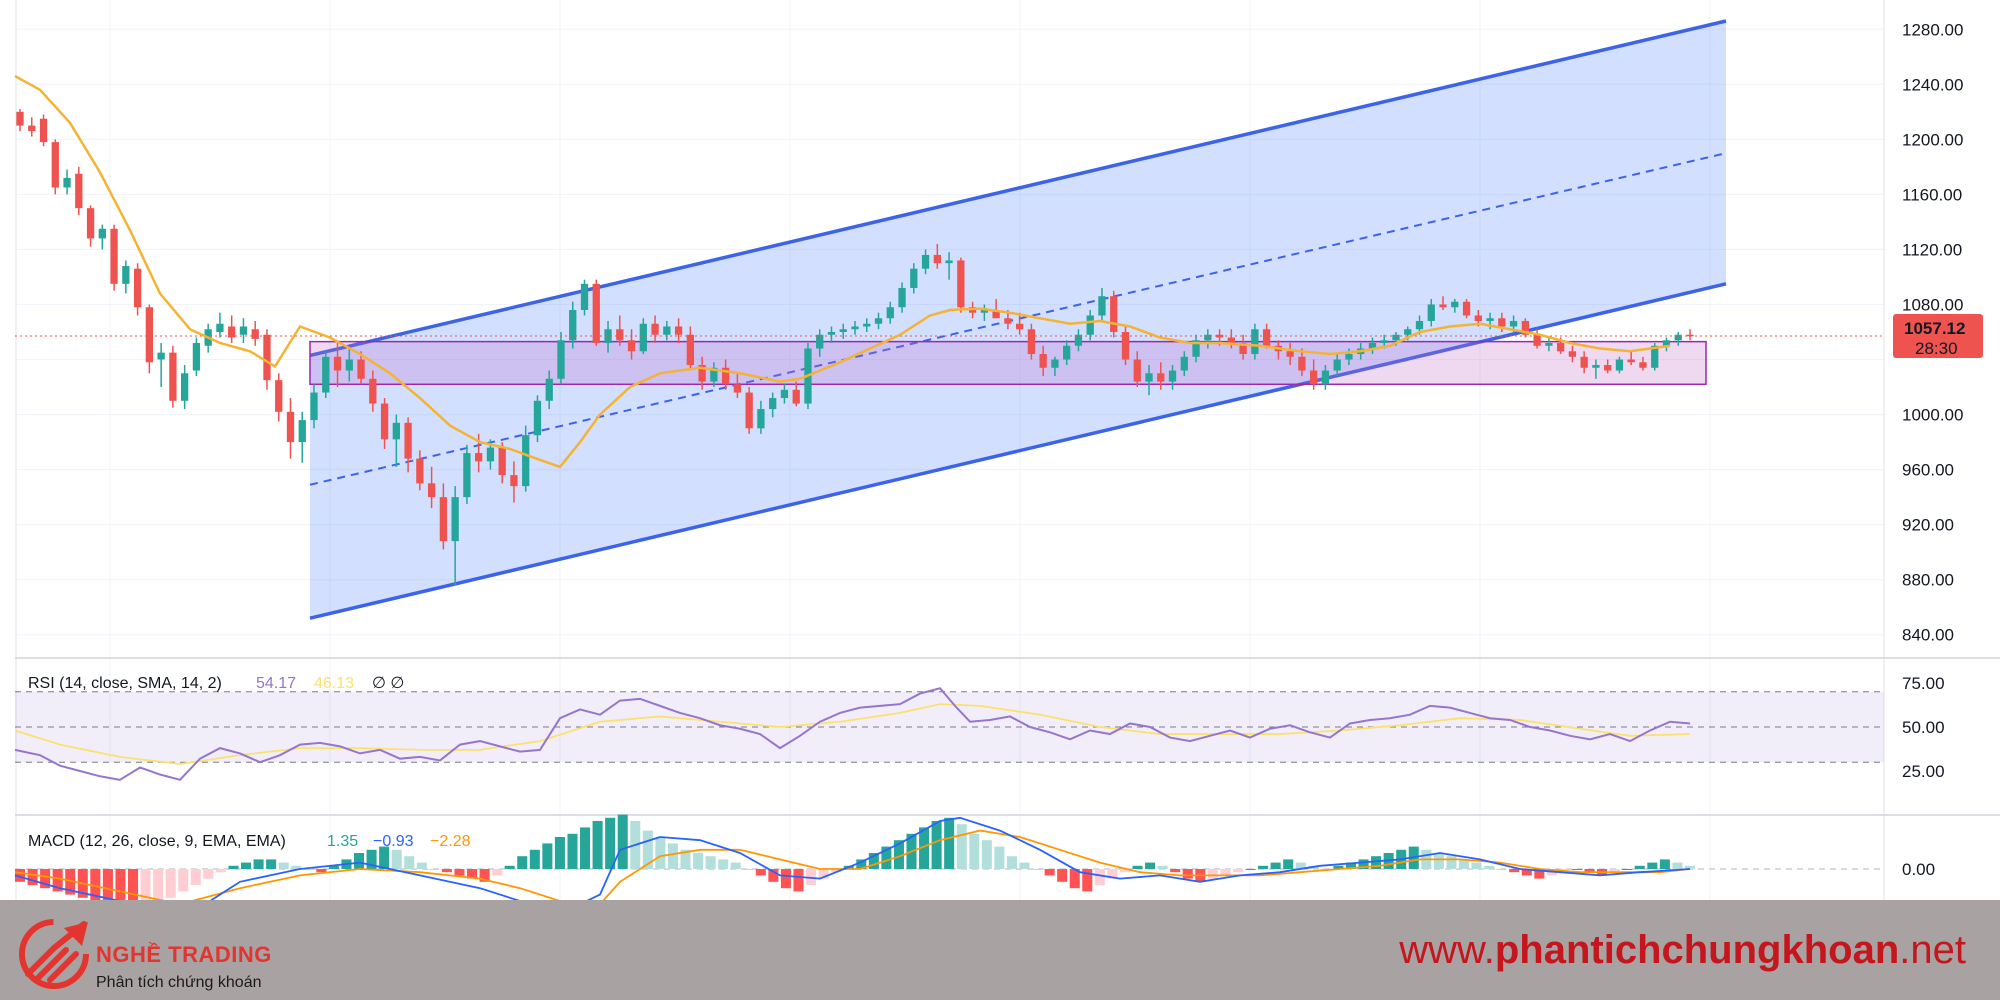 The image size is (2000, 1000). What do you see at coordinates (1928, 470) in the screenshot?
I see `price-tick-label: 960.00` at bounding box center [1928, 470].